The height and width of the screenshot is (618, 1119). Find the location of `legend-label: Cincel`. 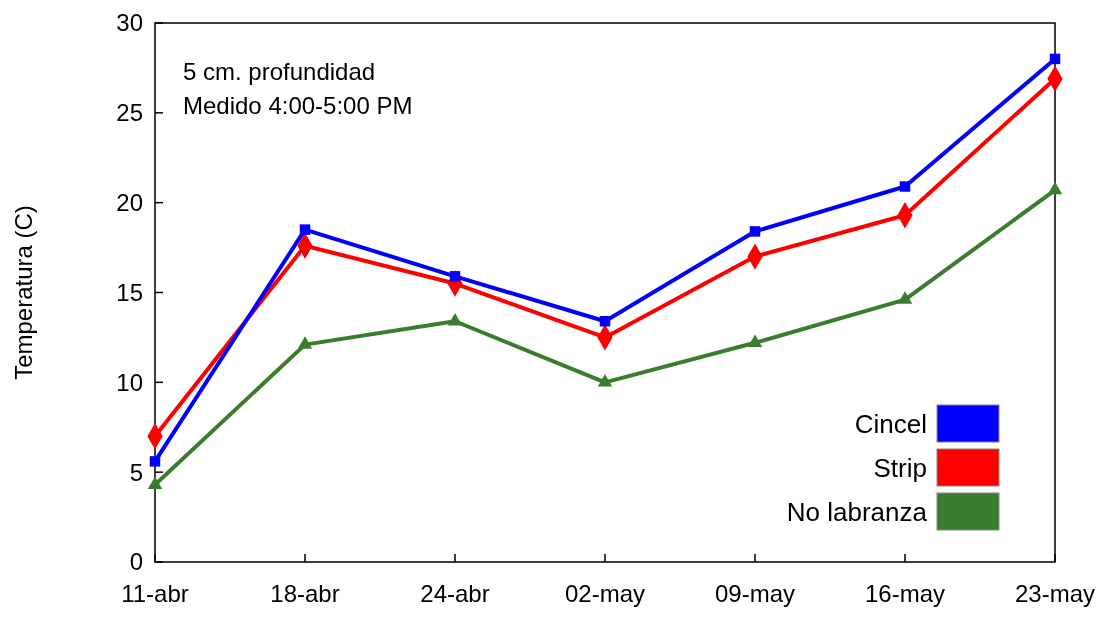

legend-label: Cincel is located at coordinates (890, 424).